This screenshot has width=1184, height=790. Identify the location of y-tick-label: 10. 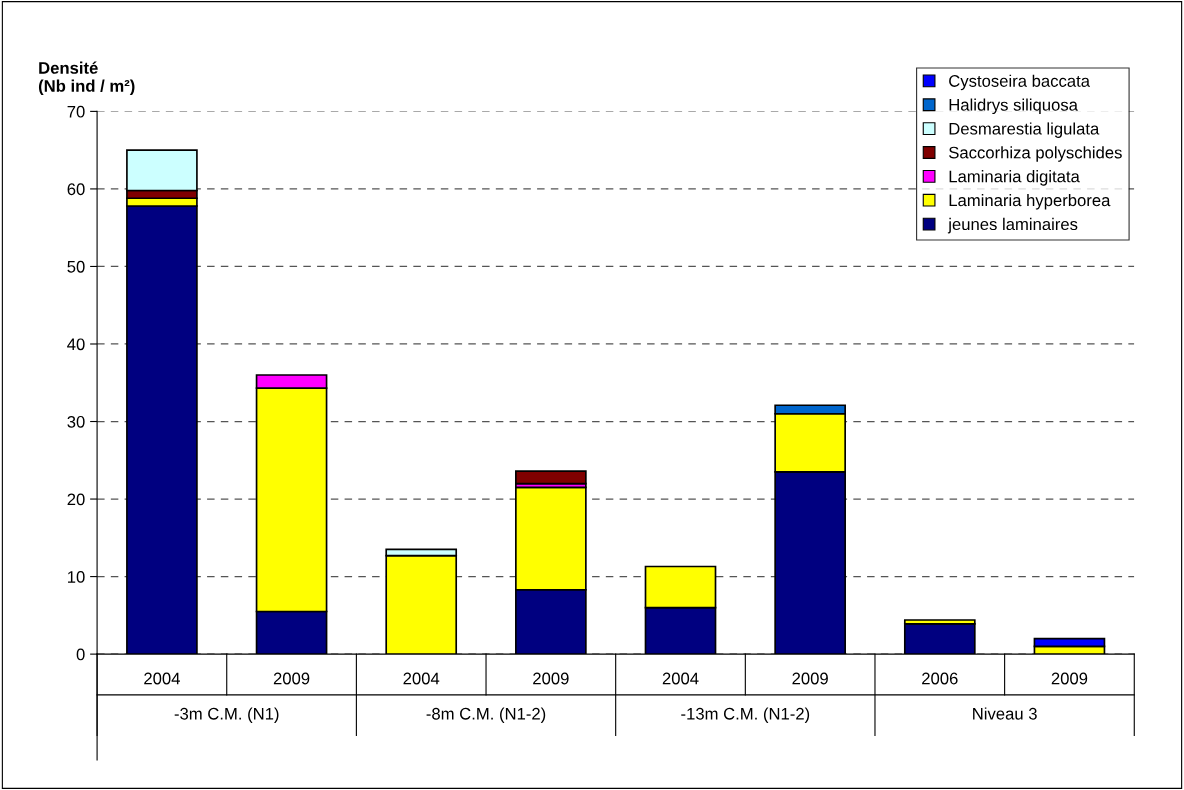
(76, 576).